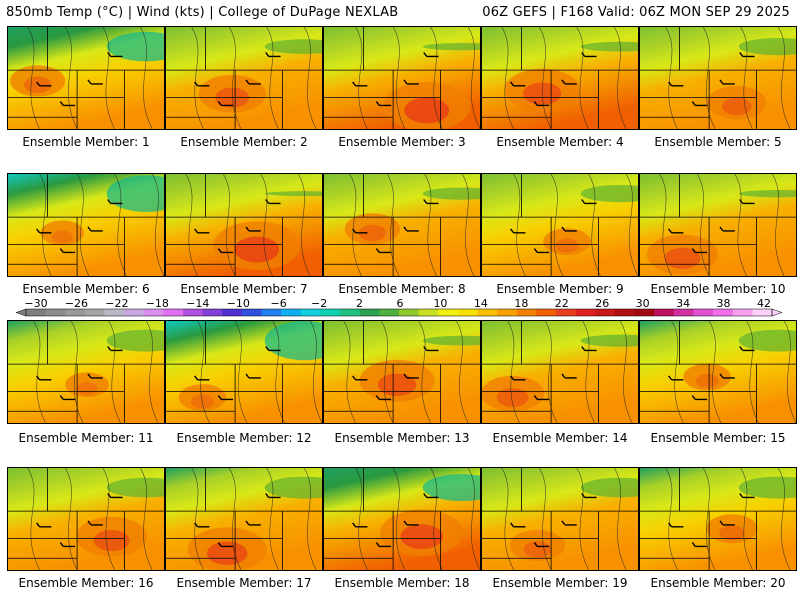 The image size is (800, 600). I want to click on colorbar-tick-label: 2, so click(359, 303).